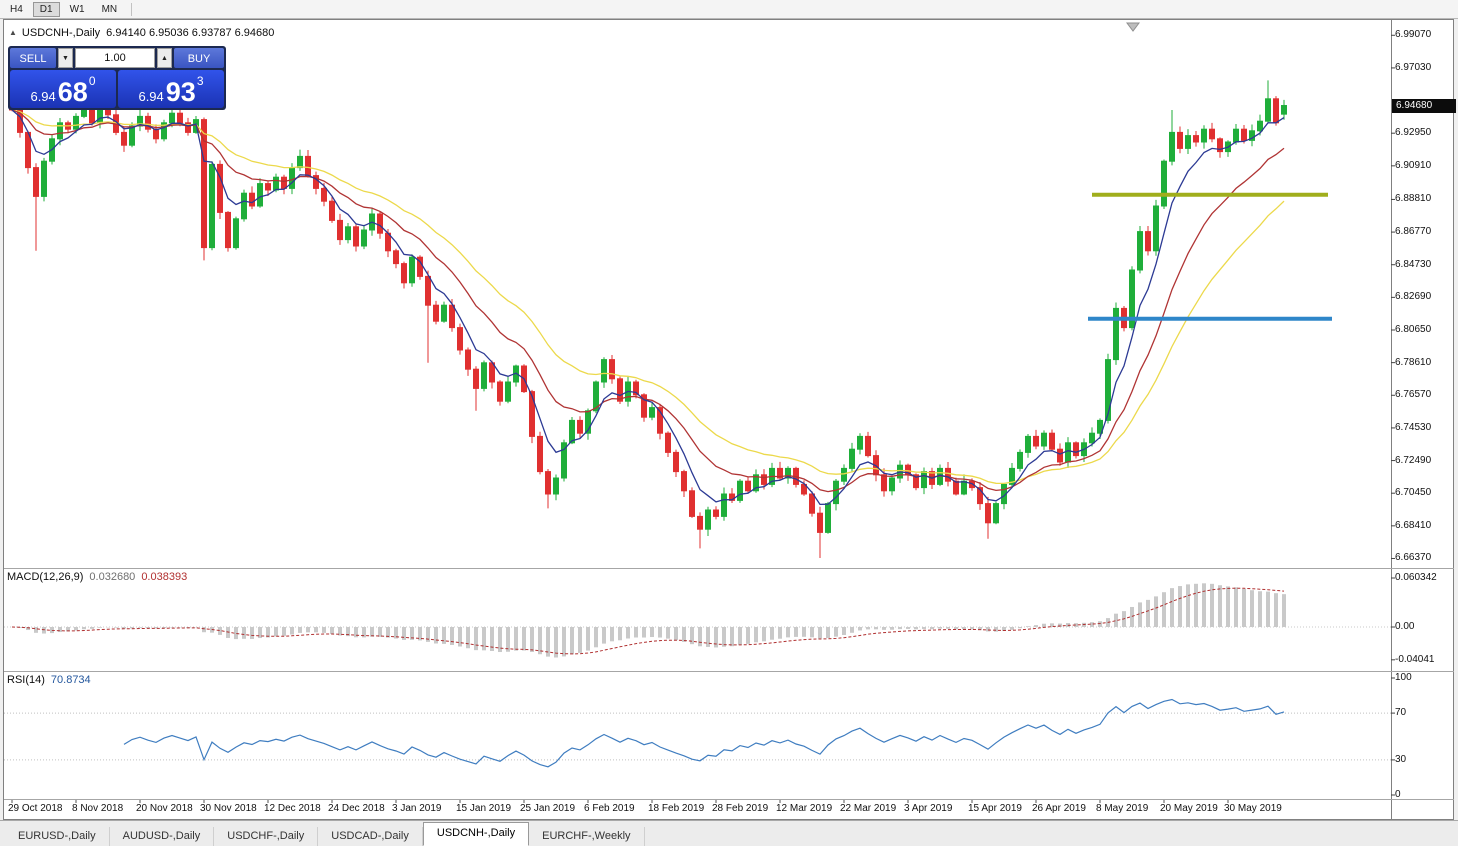  I want to click on volume-input, so click(115, 58).